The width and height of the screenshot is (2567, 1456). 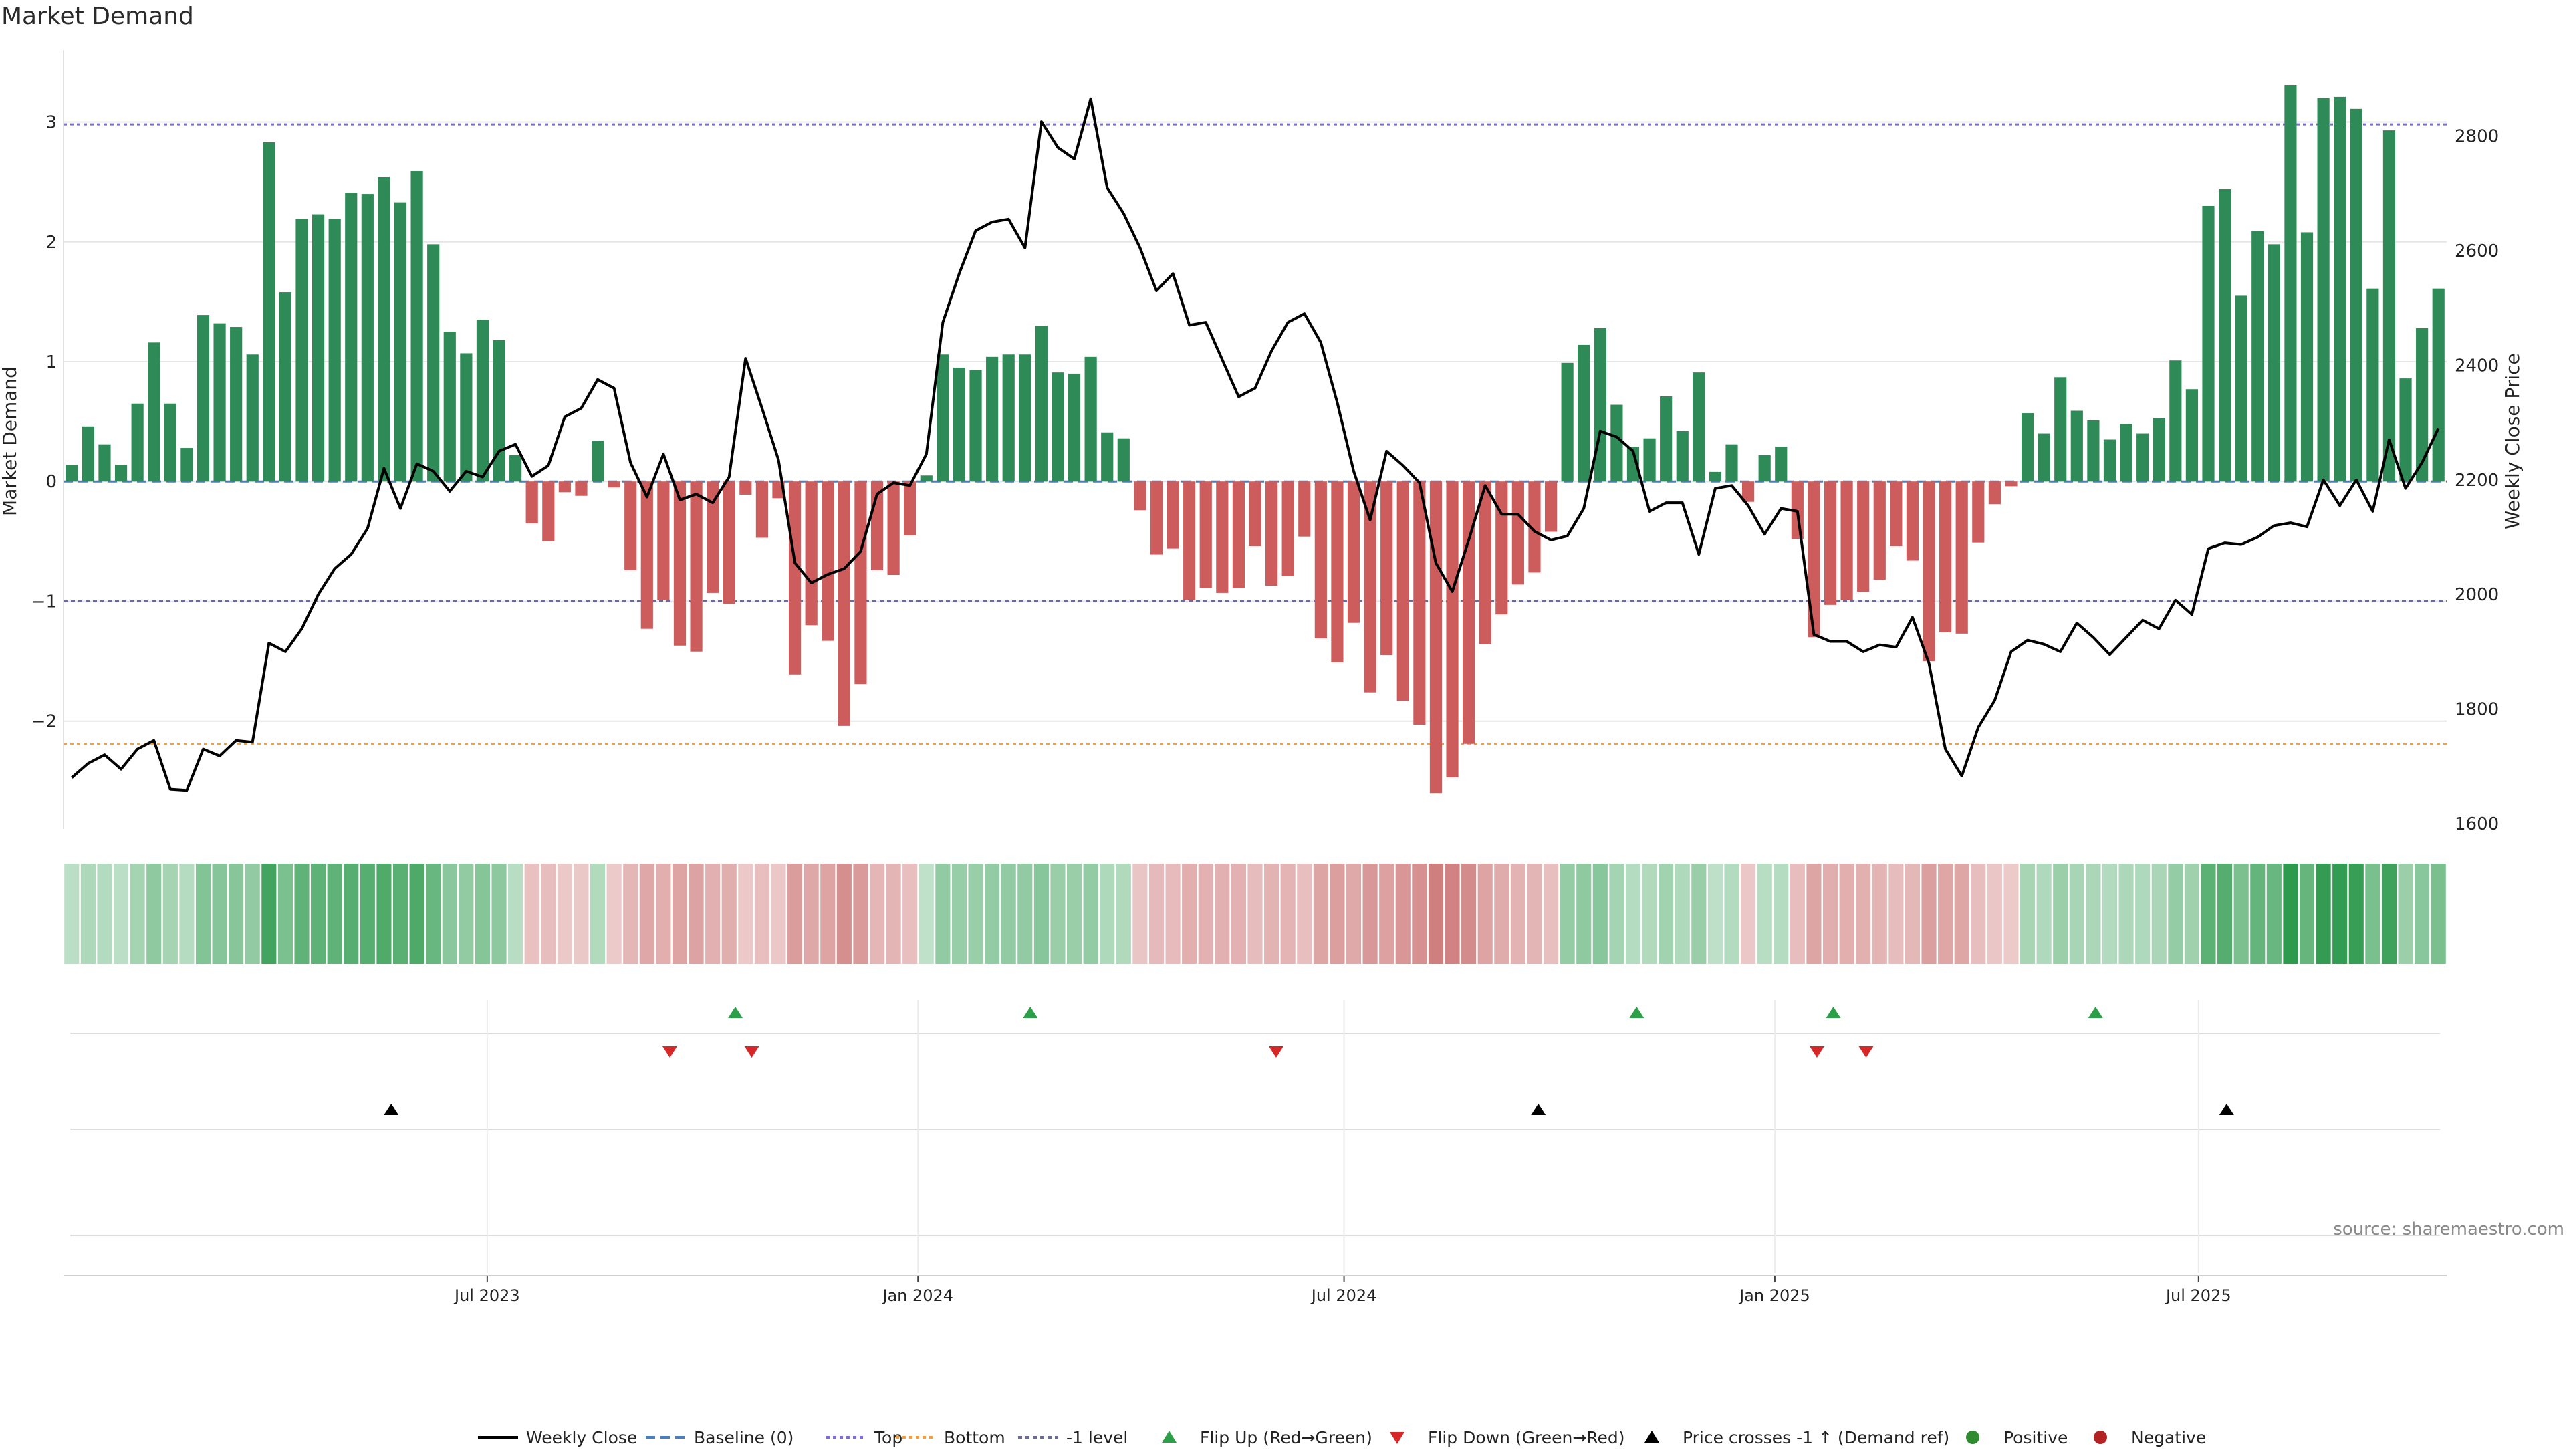 I want to click on x-tick-label: Jan 2024, so click(x=917, y=1295).